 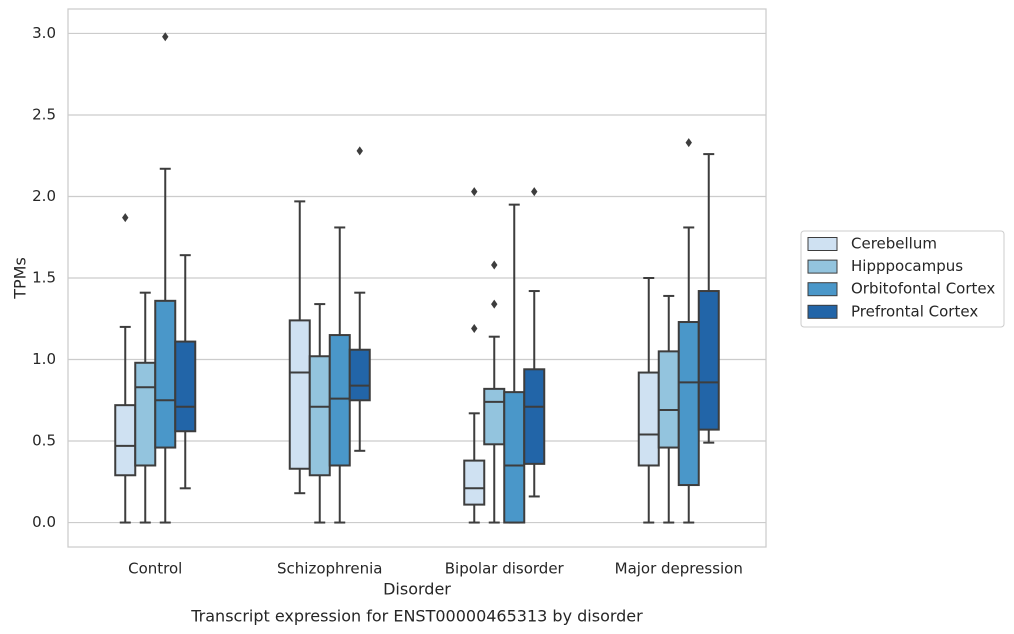 What do you see at coordinates (20, 278) in the screenshot?
I see `y-axis-label: TPMs` at bounding box center [20, 278].